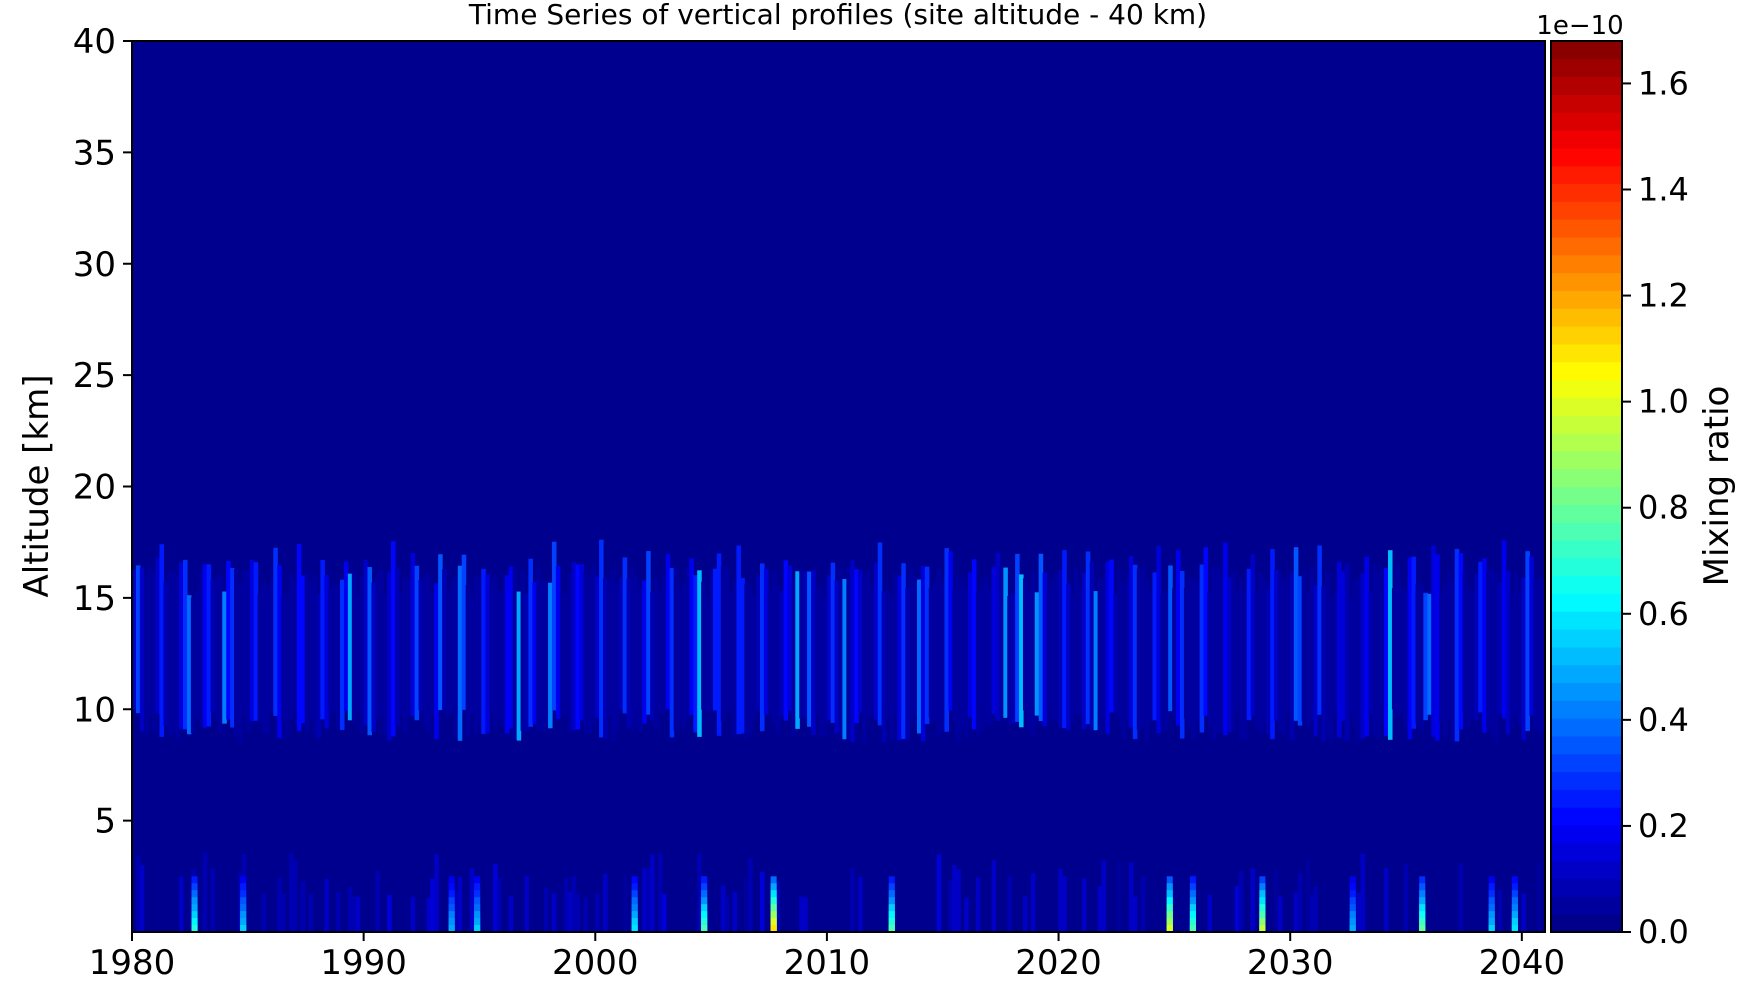 Image resolution: width=1744 pixels, height=983 pixels. What do you see at coordinates (1663, 190) in the screenshot?
I see `colorbar-tick-label: 1.4` at bounding box center [1663, 190].